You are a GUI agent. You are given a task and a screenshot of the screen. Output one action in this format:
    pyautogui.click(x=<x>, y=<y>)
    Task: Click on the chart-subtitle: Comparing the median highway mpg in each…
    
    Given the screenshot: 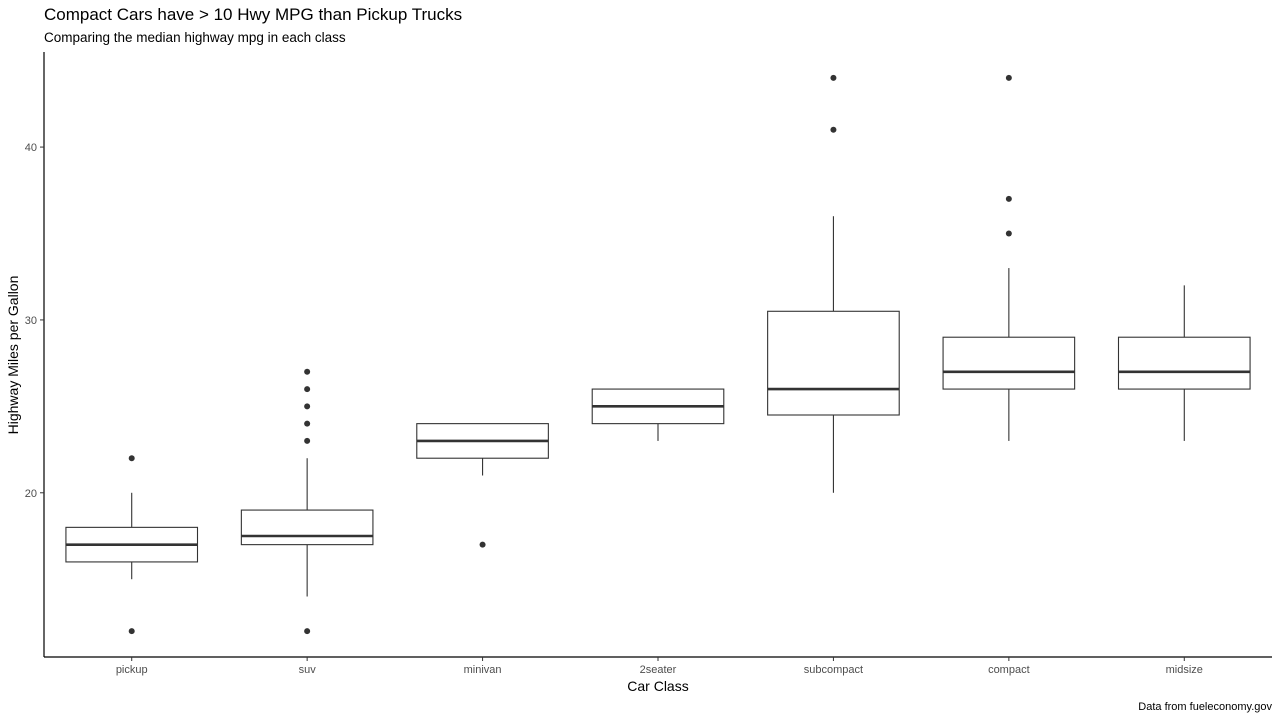 What is the action you would take?
    pyautogui.click(x=195, y=37)
    